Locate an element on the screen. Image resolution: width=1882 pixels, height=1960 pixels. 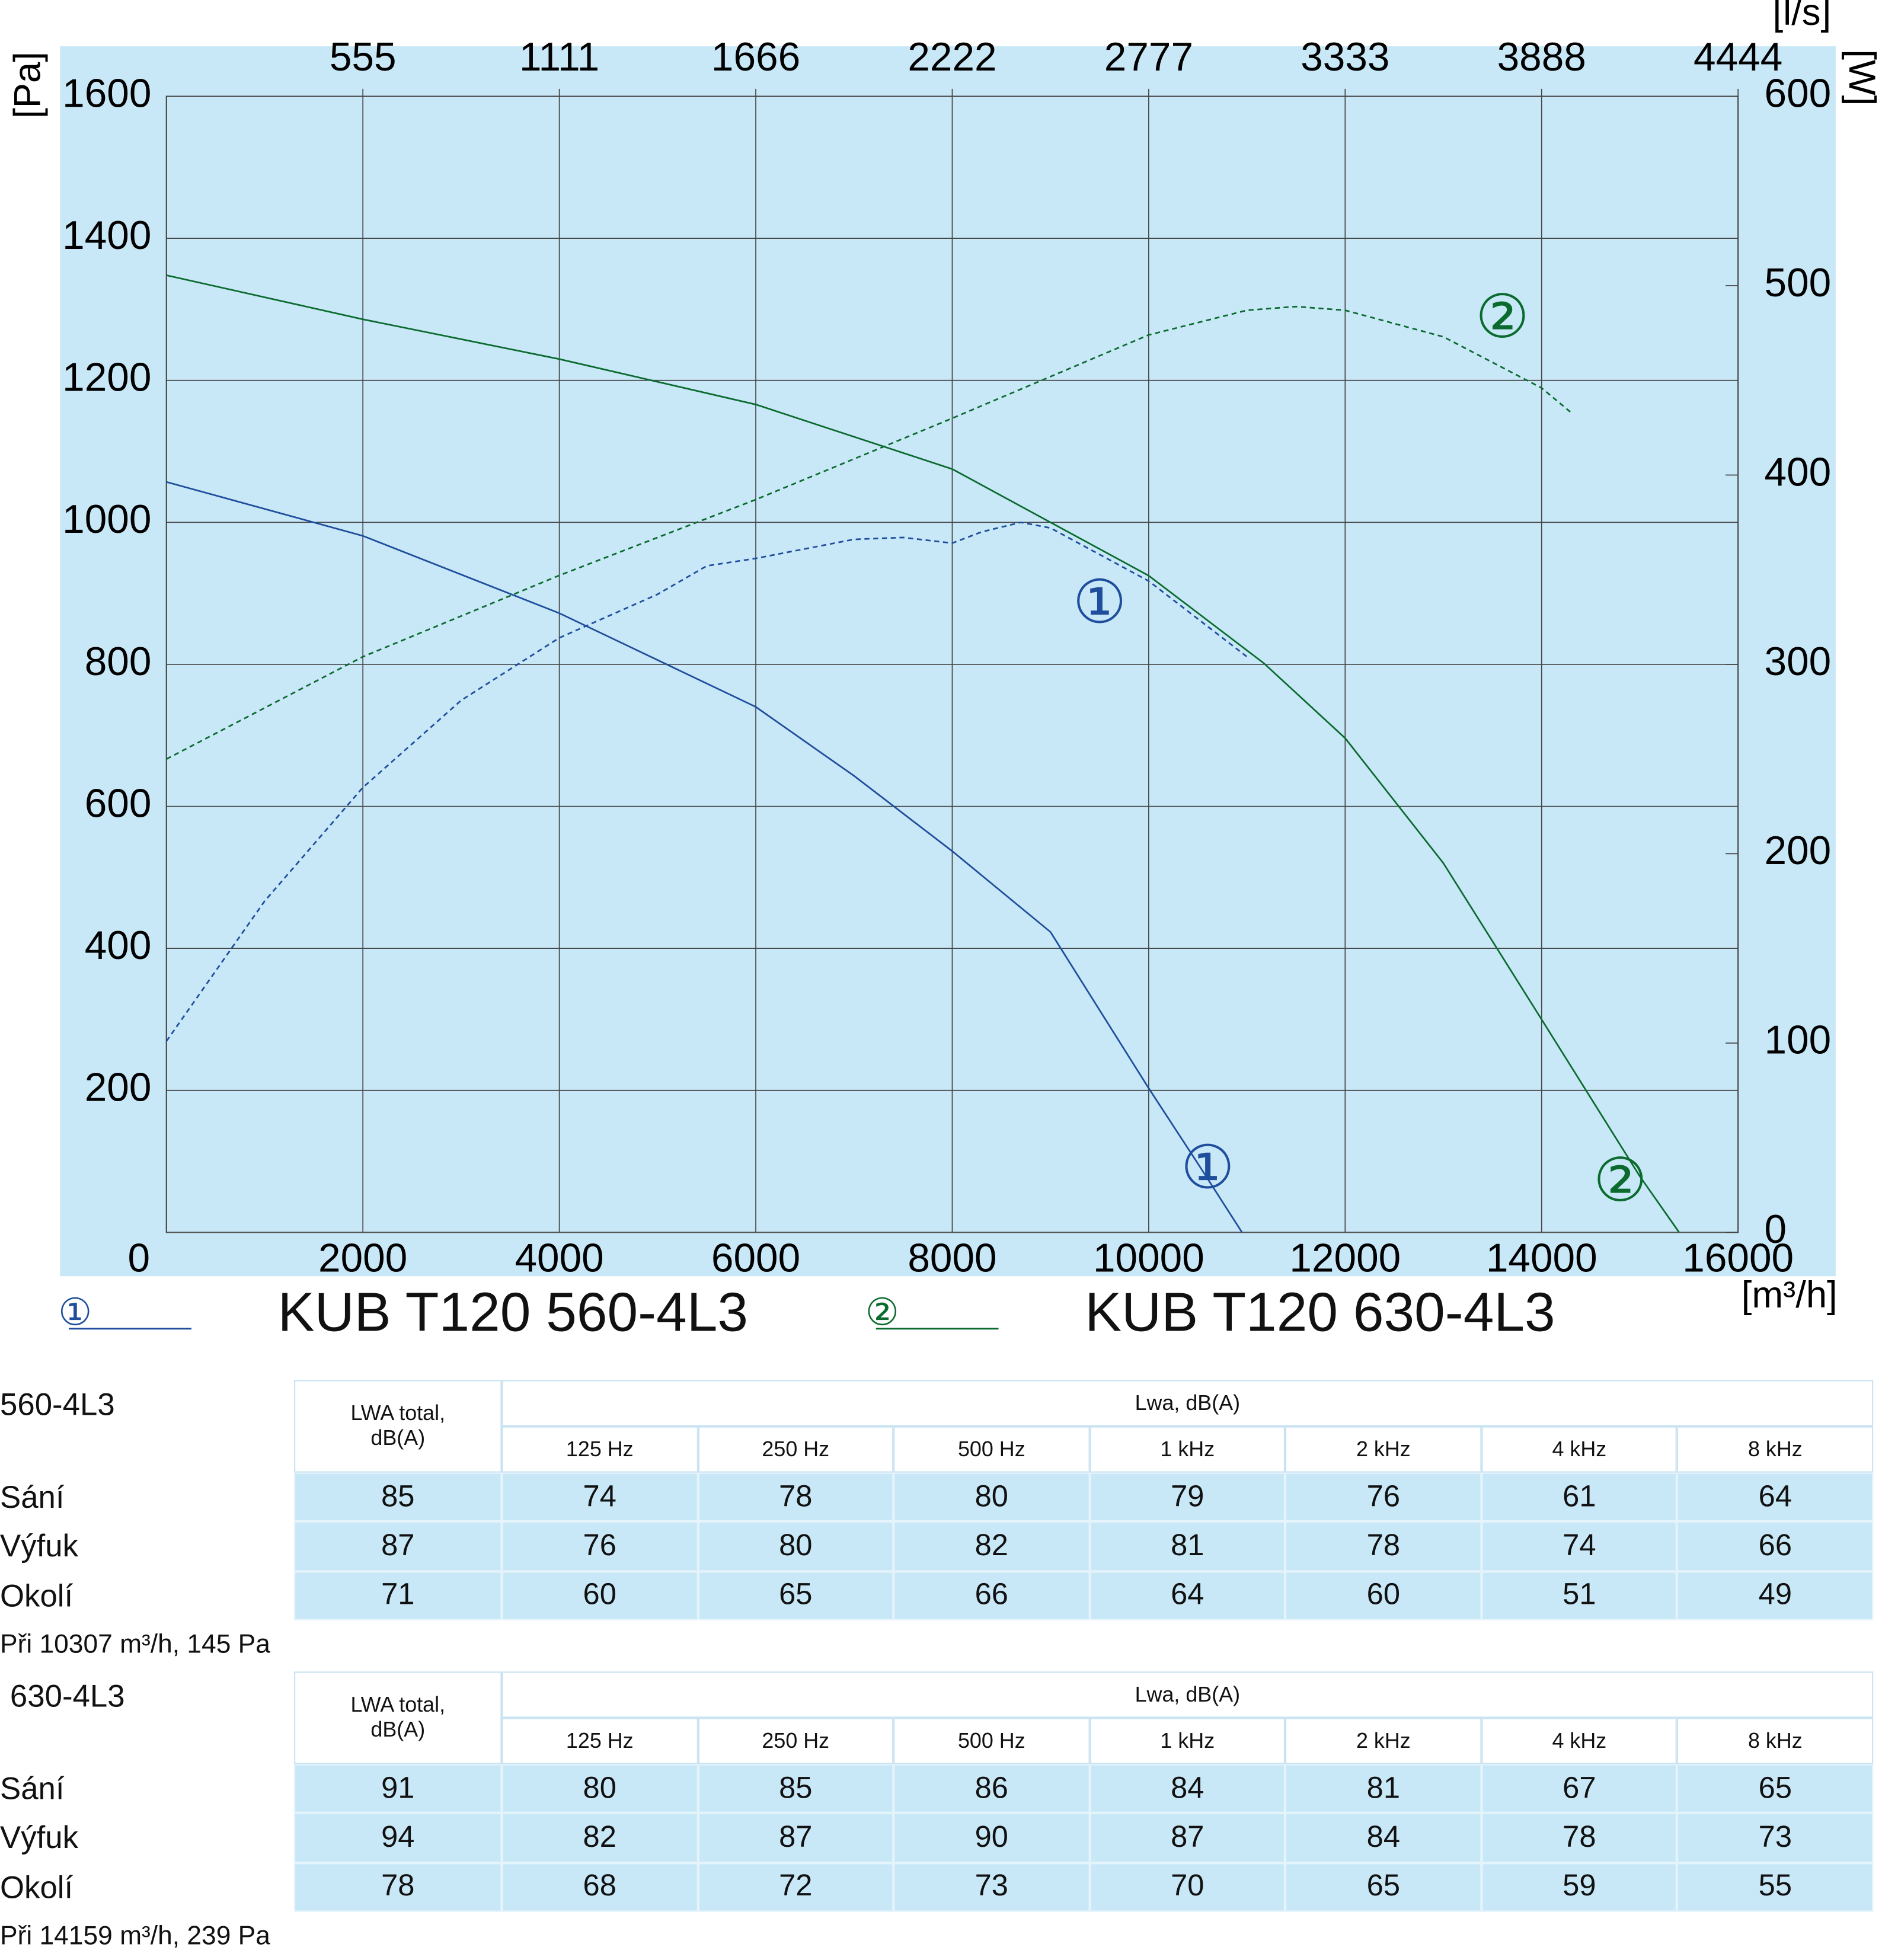
y2-tick-label: 500 is located at coordinates (1798, 283).